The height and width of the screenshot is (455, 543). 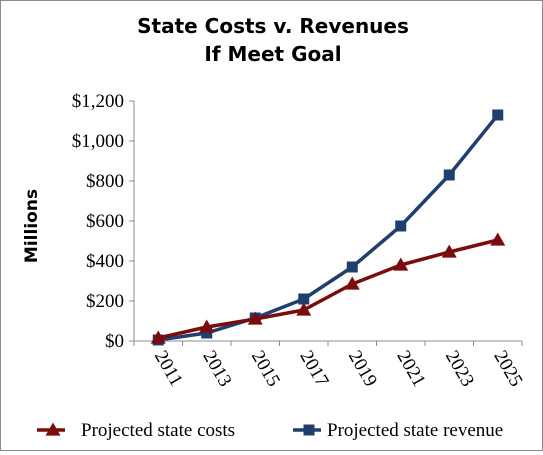 I want to click on x-axis-ticks: 2011 2013 2015 2017 2019 2021 2023 2025, so click(x=330, y=365).